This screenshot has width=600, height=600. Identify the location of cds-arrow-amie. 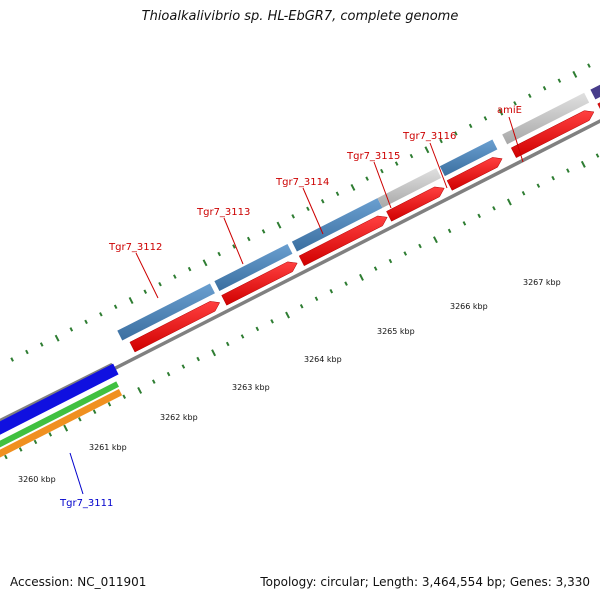
(552, 134).